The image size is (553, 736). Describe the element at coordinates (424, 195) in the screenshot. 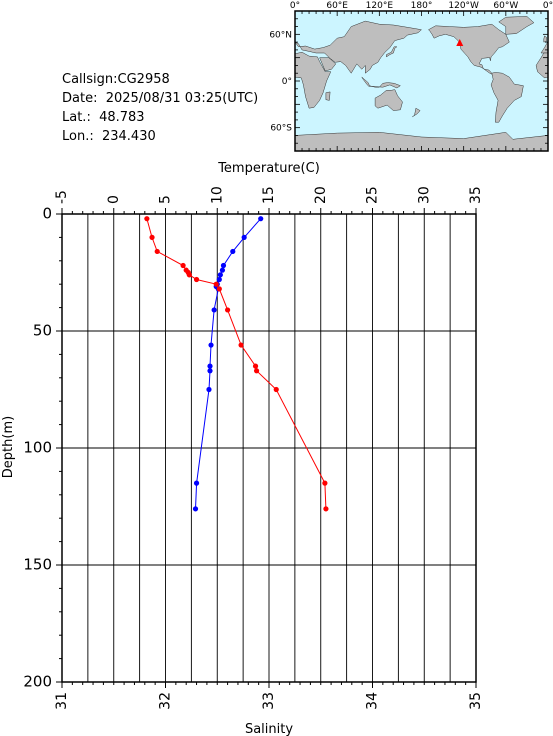

I see `temperature-tick-label: 30` at that location.